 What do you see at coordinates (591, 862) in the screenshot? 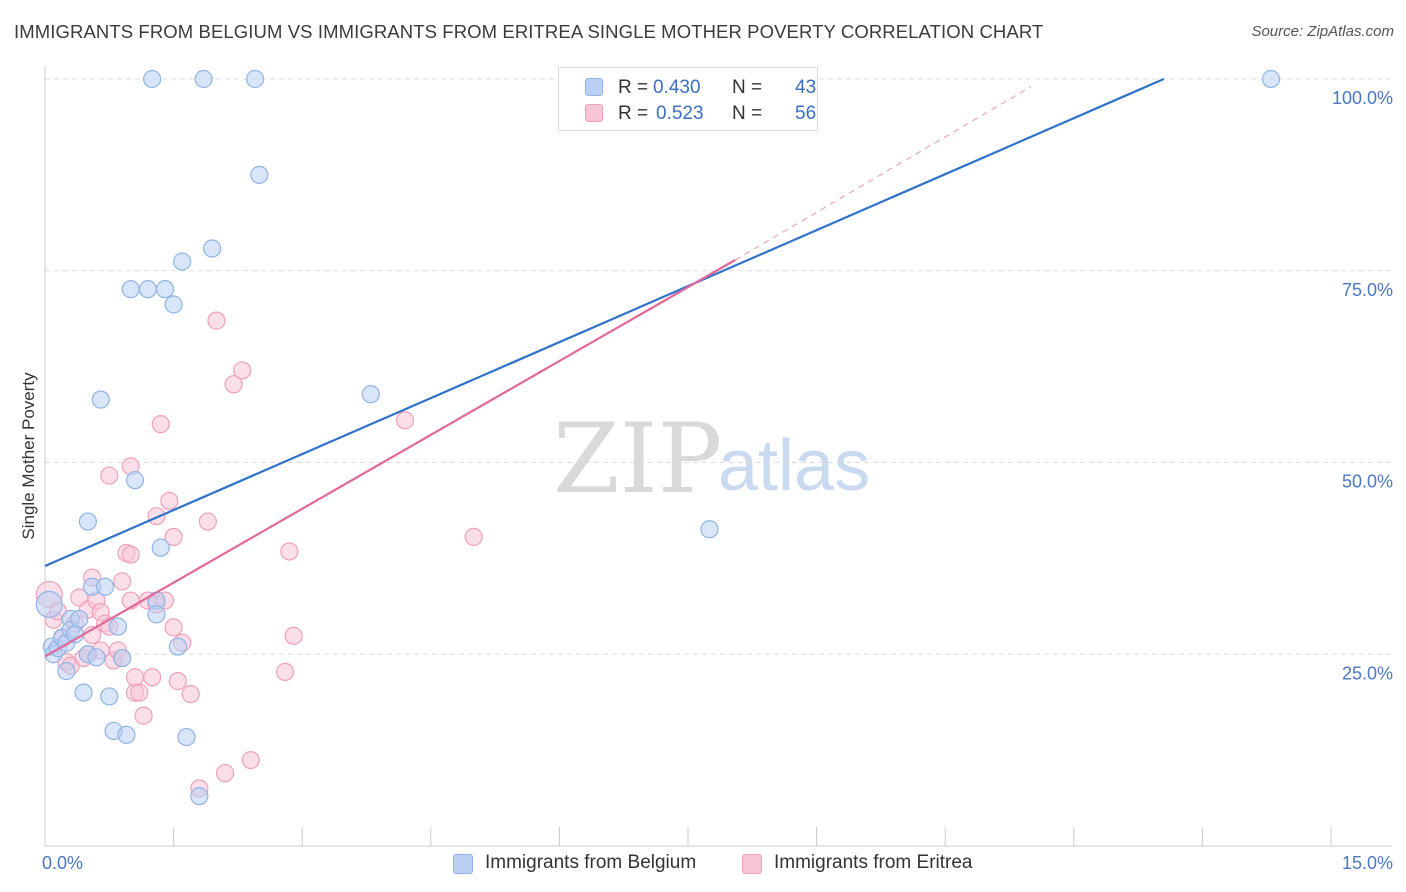
I see `legend-series-name: Immigrants from Belgium` at bounding box center [591, 862].